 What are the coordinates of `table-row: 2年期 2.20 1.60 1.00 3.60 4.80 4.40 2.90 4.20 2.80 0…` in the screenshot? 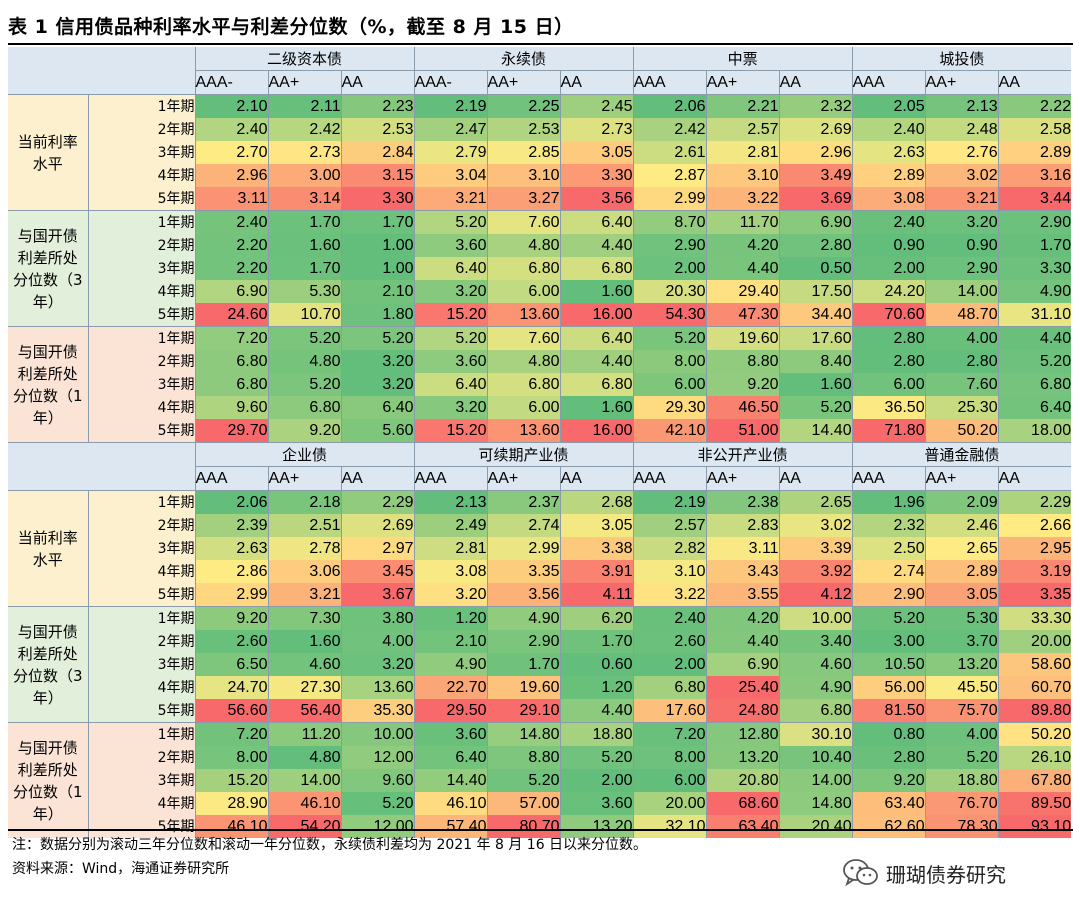 It's located at (540, 245).